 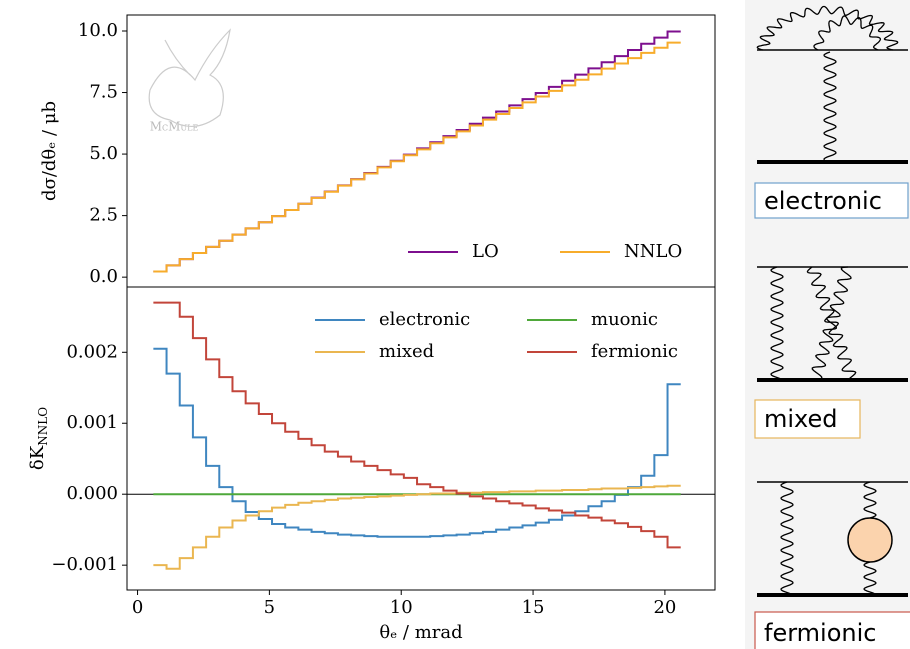 What do you see at coordinates (43, 426) in the screenshot?
I see `y-axis-label-sub: NNLO` at bounding box center [43, 426].